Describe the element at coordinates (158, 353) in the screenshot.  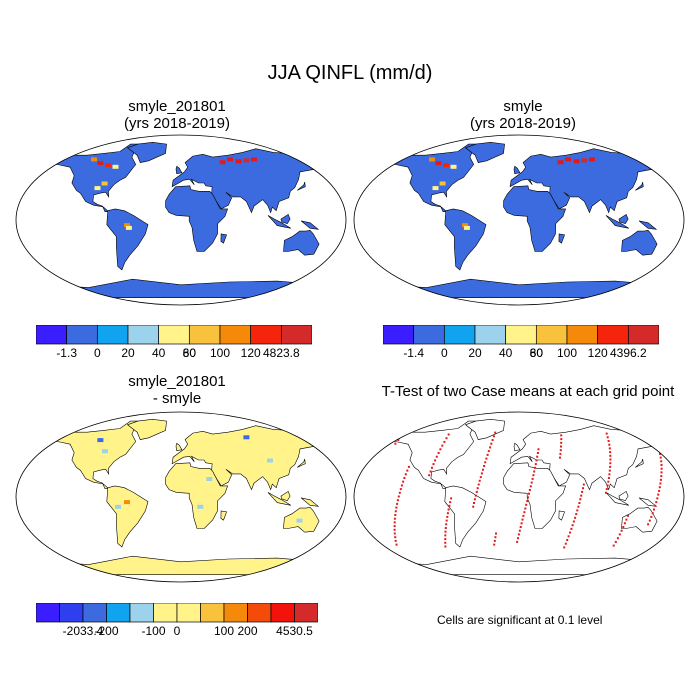
I see `colorbar-tick-label: 40` at that location.